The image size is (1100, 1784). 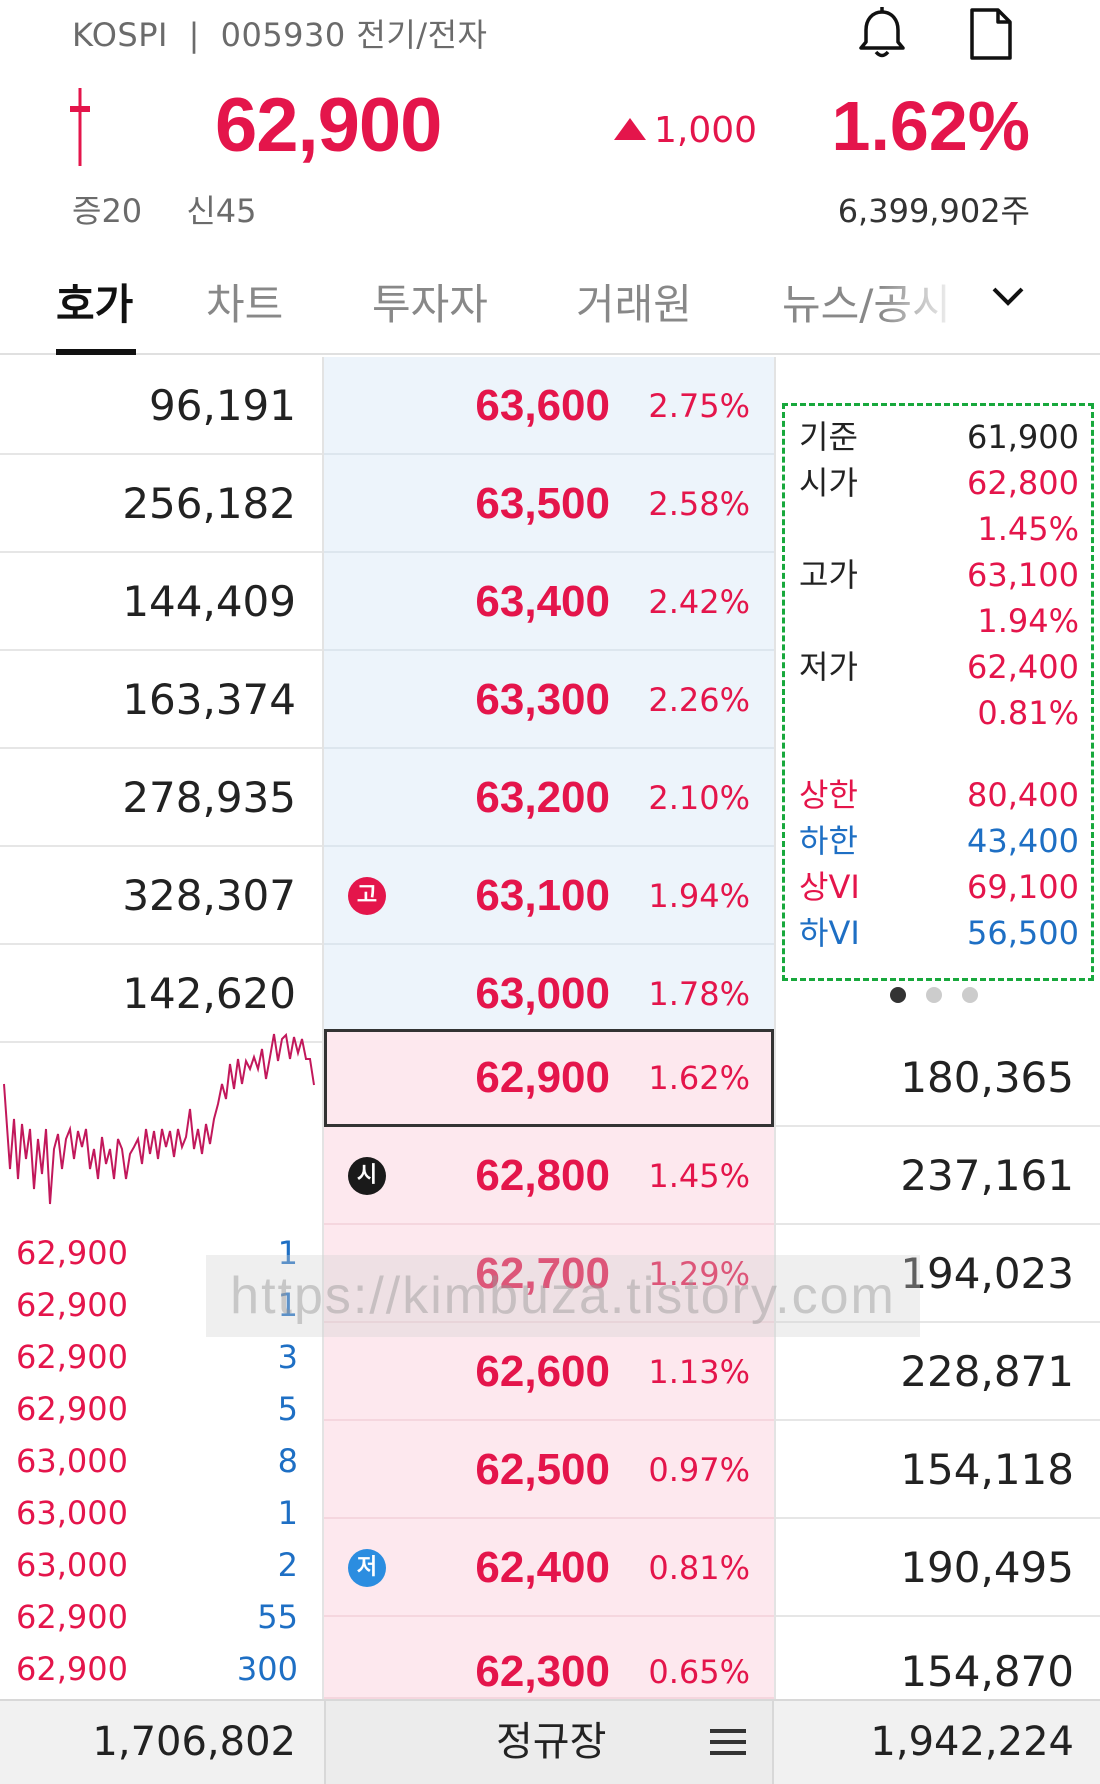 I want to click on info-upper-vi: 상VI 69,100, so click(x=938, y=887).